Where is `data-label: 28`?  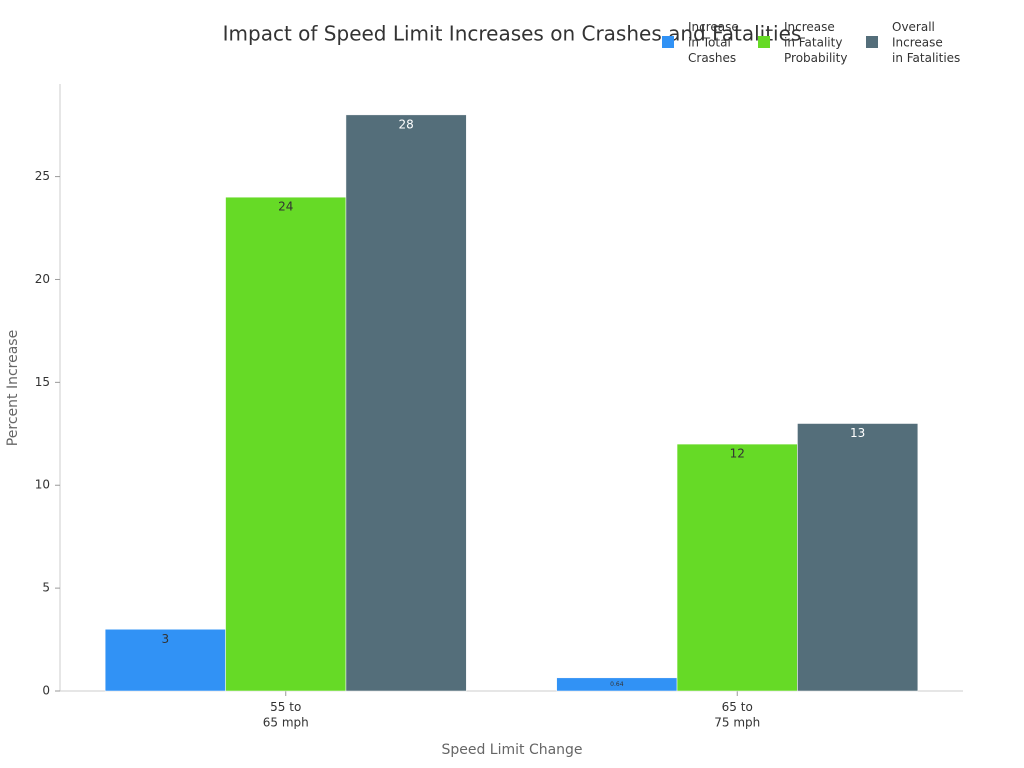
data-label: 28 is located at coordinates (406, 124).